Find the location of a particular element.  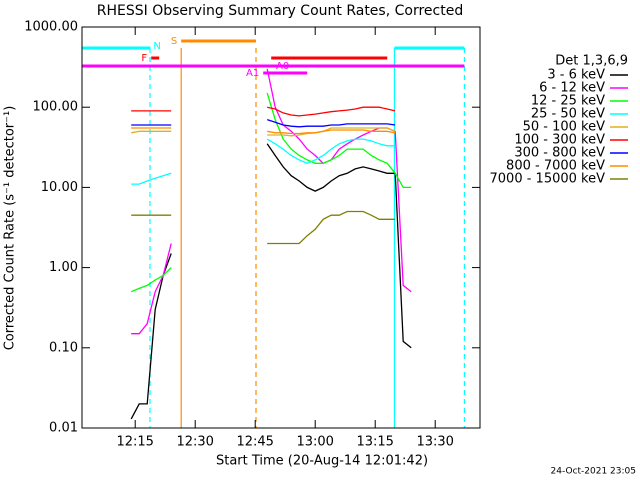

legend-label: 300 - 800 keV is located at coordinates (559, 153).